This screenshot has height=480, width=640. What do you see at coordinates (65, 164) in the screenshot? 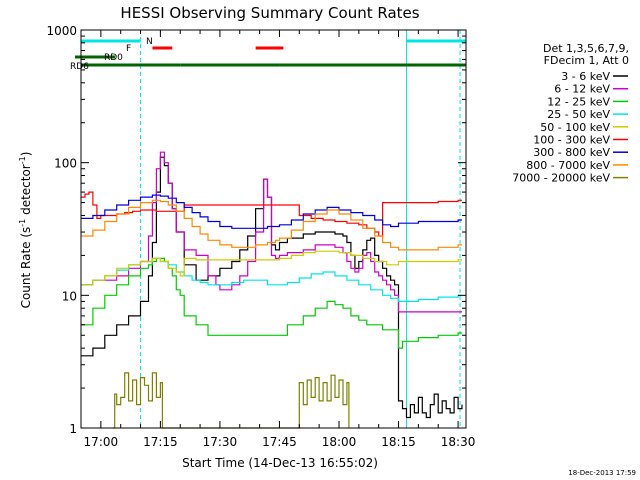
I see `y-tick-label-2: 100` at bounding box center [65, 164].